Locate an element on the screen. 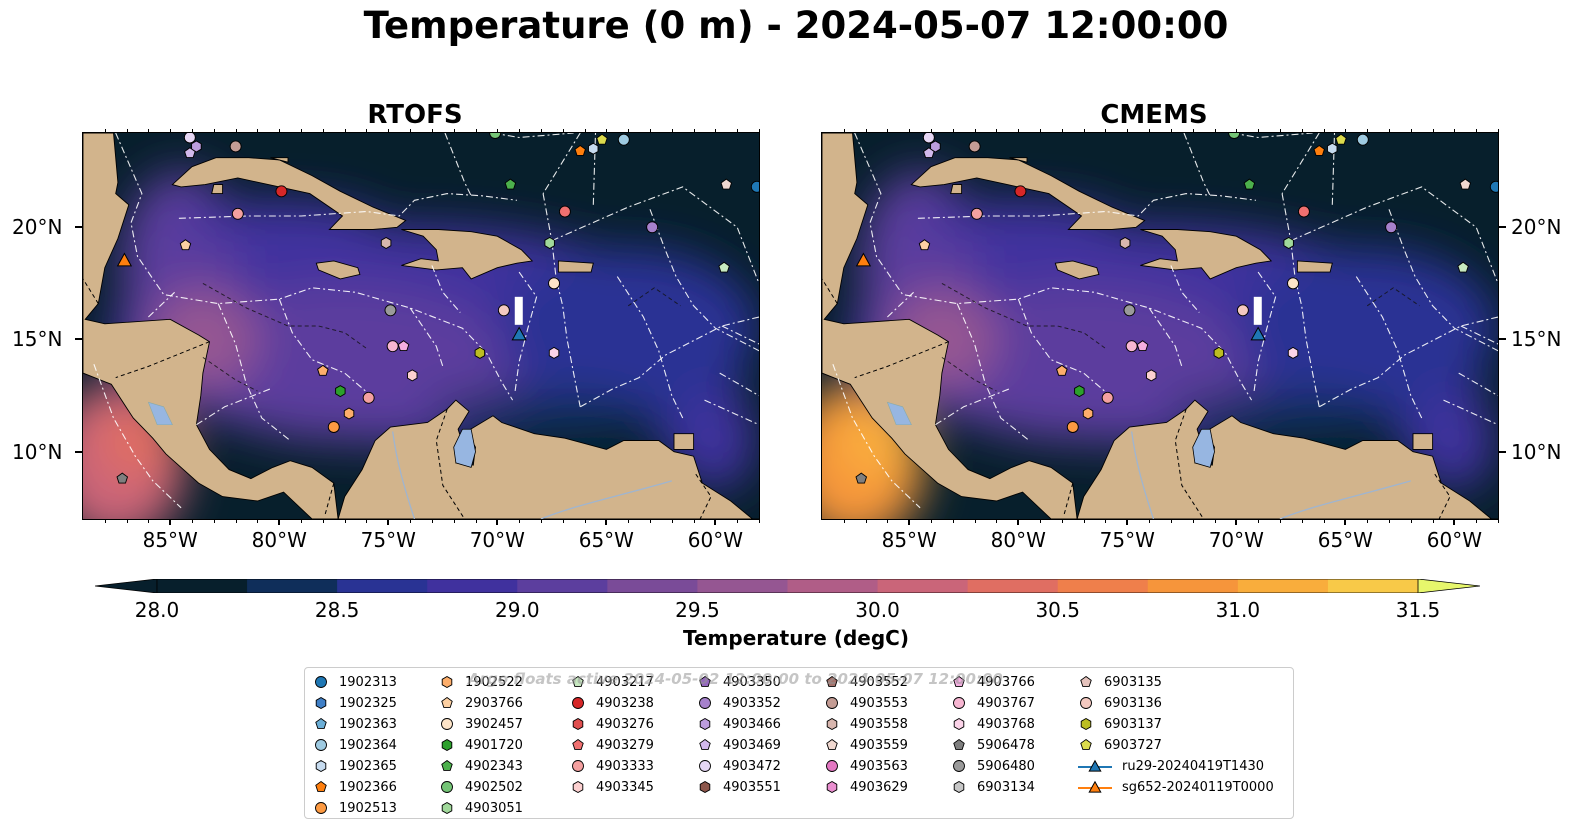  lat-tick-mark is located at coordinates (78, 227).